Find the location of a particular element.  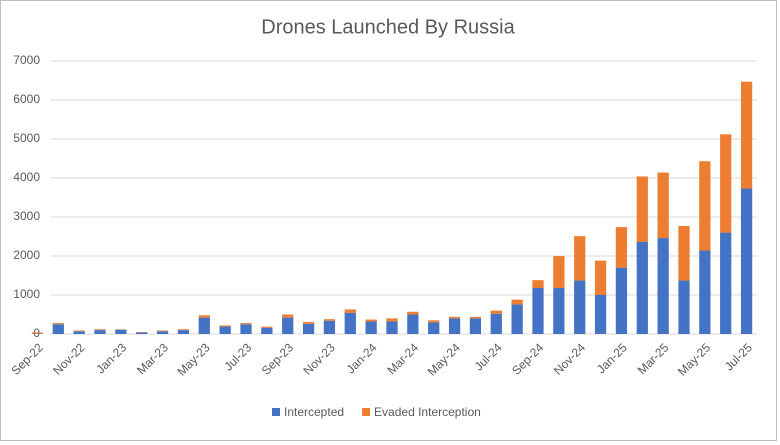

legend-label: Intercepted is located at coordinates (314, 412).